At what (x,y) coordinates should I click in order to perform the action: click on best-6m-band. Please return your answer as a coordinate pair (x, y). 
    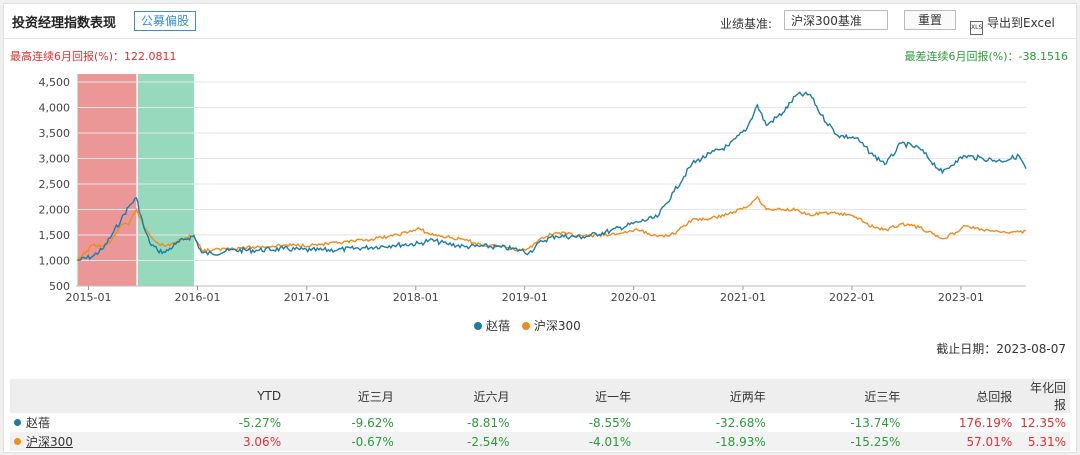
    Looking at the image, I should click on (107, 180).